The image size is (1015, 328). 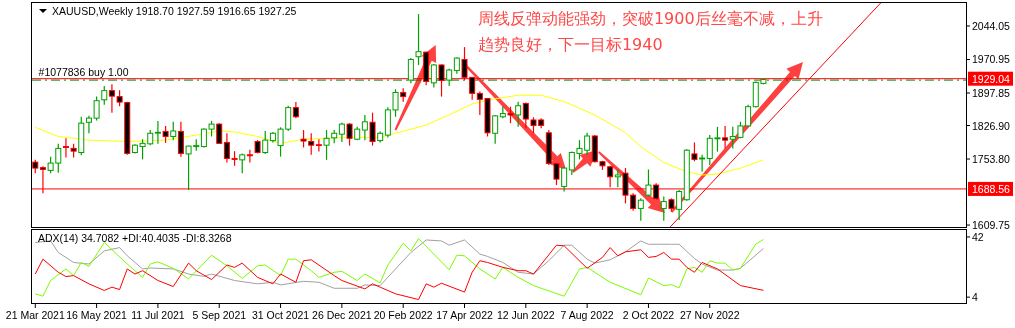 What do you see at coordinates (174, 11) in the screenshot?
I see `chart-title: XAUUSD,Weekly 1918.70 1927.59 1916.65 1927.25` at bounding box center [174, 11].